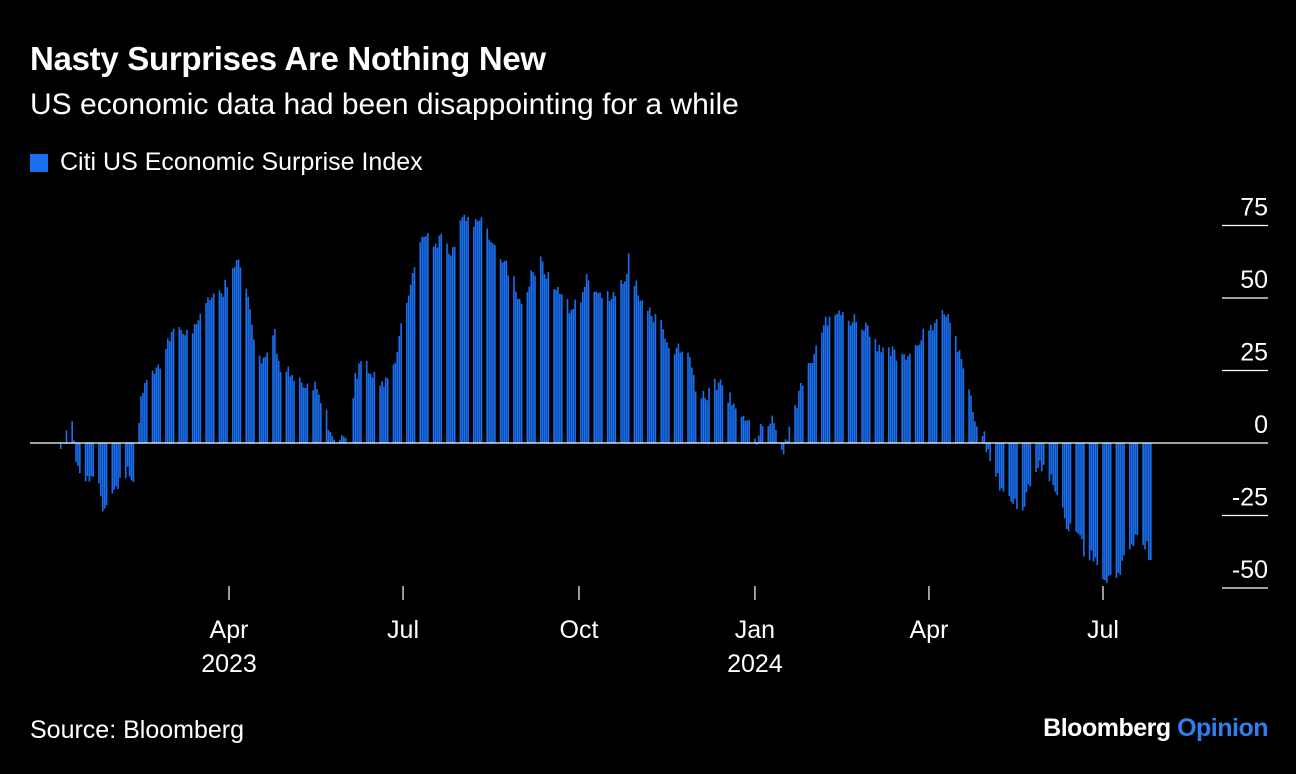 This screenshot has width=1296, height=774. I want to click on brand-secondary: Opinion, so click(1222, 728).